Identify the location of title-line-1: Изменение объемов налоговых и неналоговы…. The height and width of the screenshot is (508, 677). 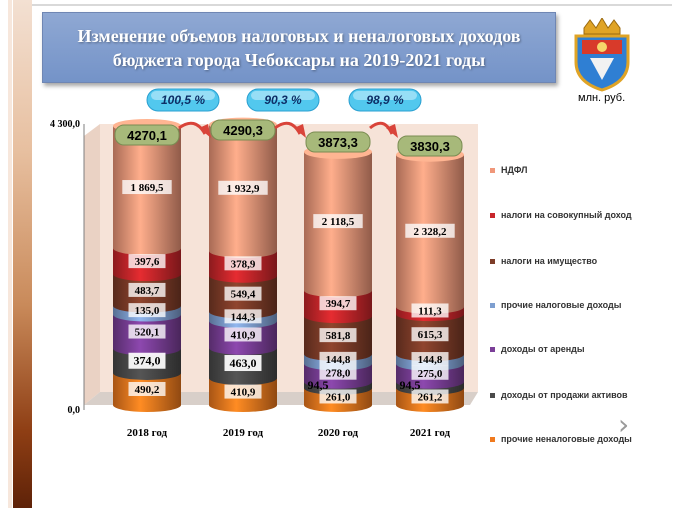
(299, 35).